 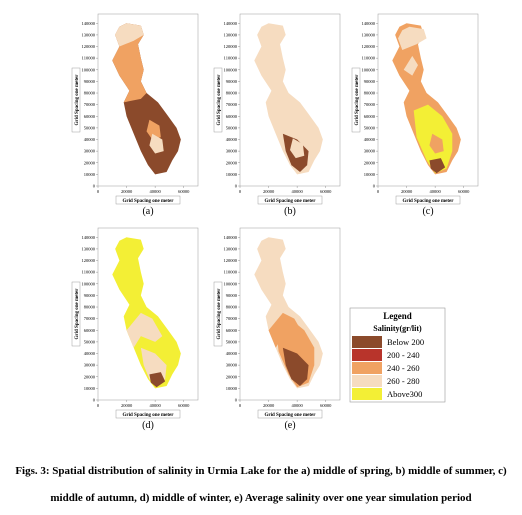 What do you see at coordinates (397, 316) in the screenshot?
I see `legend-title: Legend` at bounding box center [397, 316].